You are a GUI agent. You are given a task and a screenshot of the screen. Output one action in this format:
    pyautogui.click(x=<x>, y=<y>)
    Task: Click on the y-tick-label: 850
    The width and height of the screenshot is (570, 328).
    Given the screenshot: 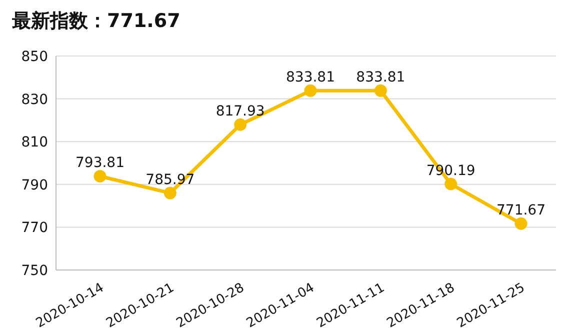 What is the action you would take?
    pyautogui.click(x=34, y=56)
    